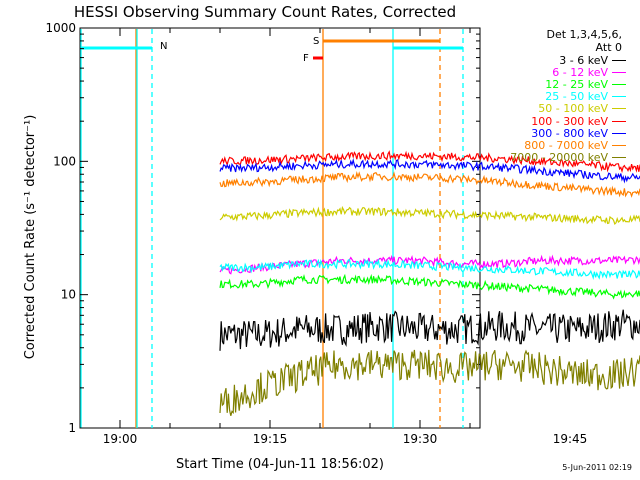 The width and height of the screenshot is (640, 480). What do you see at coordinates (576, 97) in the screenshot?
I see `legend-label: 25 - 50 keV` at bounding box center [576, 97].